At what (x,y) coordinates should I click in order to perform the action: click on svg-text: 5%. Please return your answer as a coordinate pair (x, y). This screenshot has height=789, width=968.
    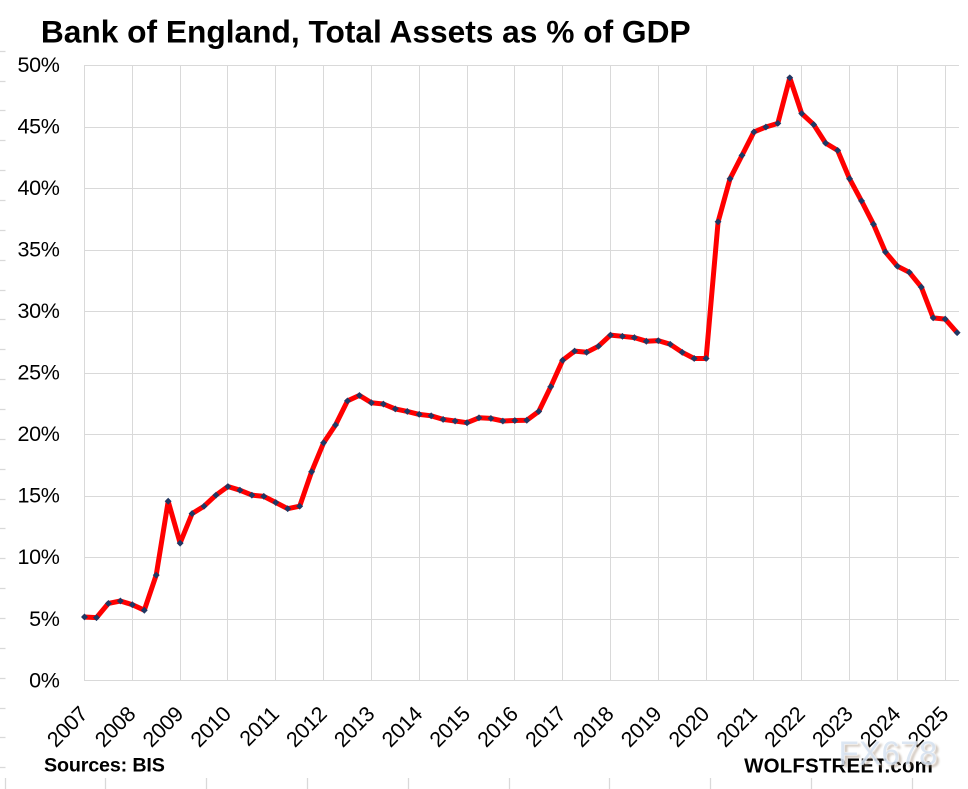
    Looking at the image, I should click on (44, 619).